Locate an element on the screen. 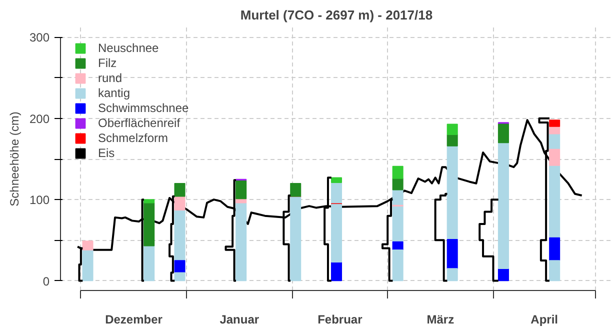 The width and height of the screenshot is (616, 329). legend-label: Neuschnee is located at coordinates (128, 48).